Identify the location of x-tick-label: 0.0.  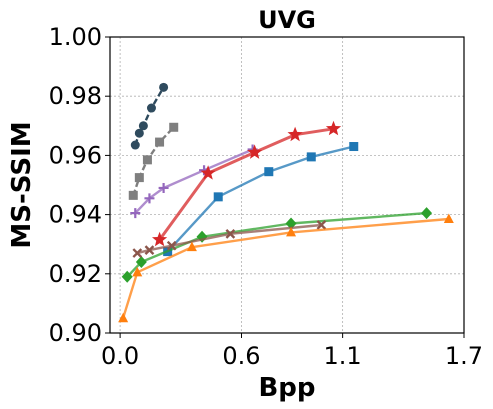
(120, 356).